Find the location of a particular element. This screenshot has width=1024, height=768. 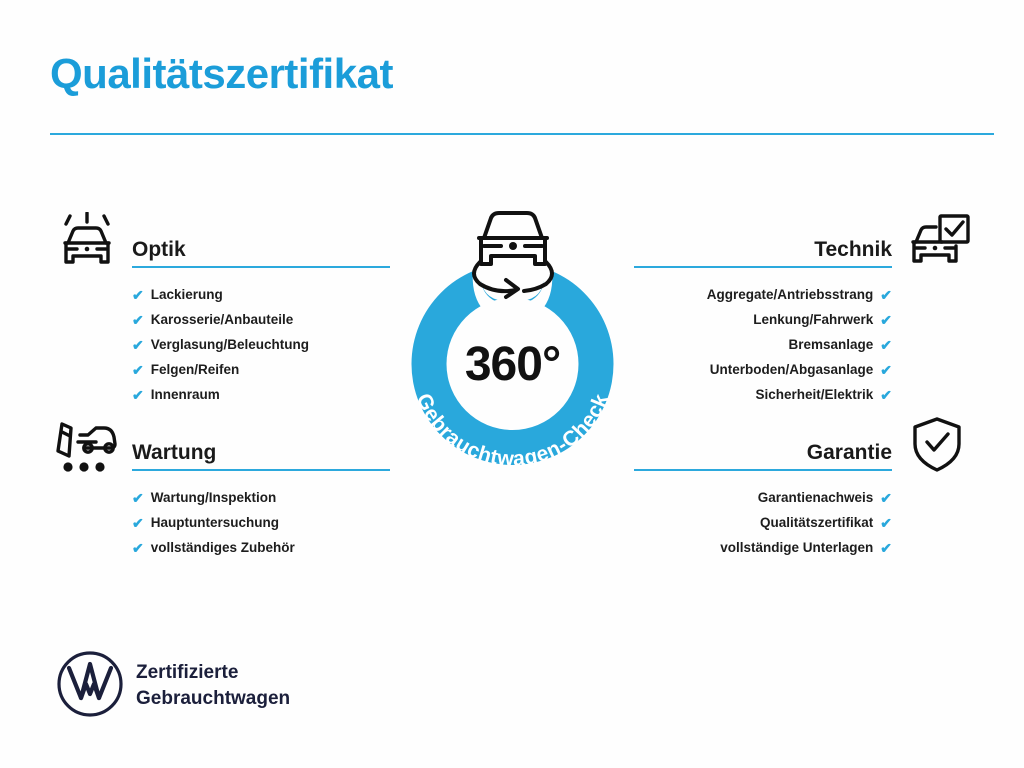

page-title: Qualitätszertifikat is located at coordinates (221, 73).